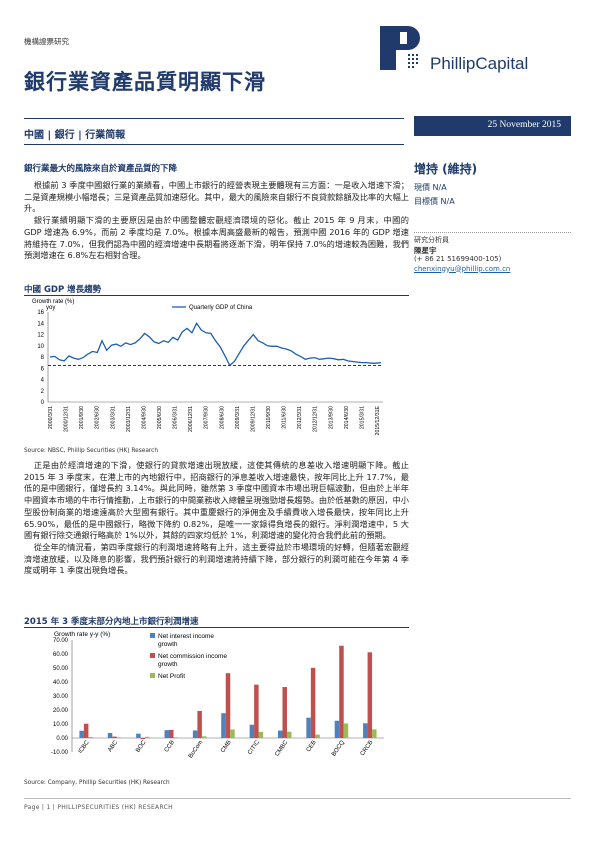  I want to click on x-tick-label: 2005/6/30, so click(160, 417).